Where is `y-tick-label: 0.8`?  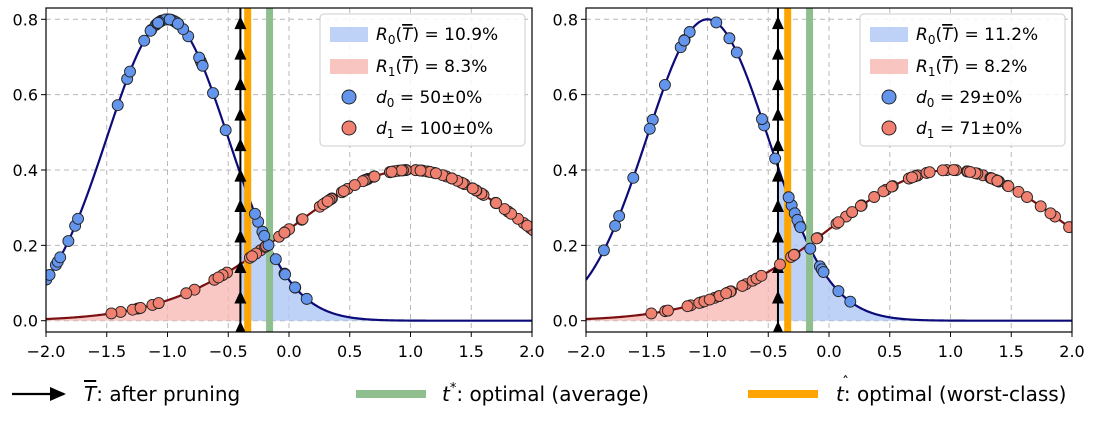 y-tick-label: 0.8 is located at coordinates (25, 19).